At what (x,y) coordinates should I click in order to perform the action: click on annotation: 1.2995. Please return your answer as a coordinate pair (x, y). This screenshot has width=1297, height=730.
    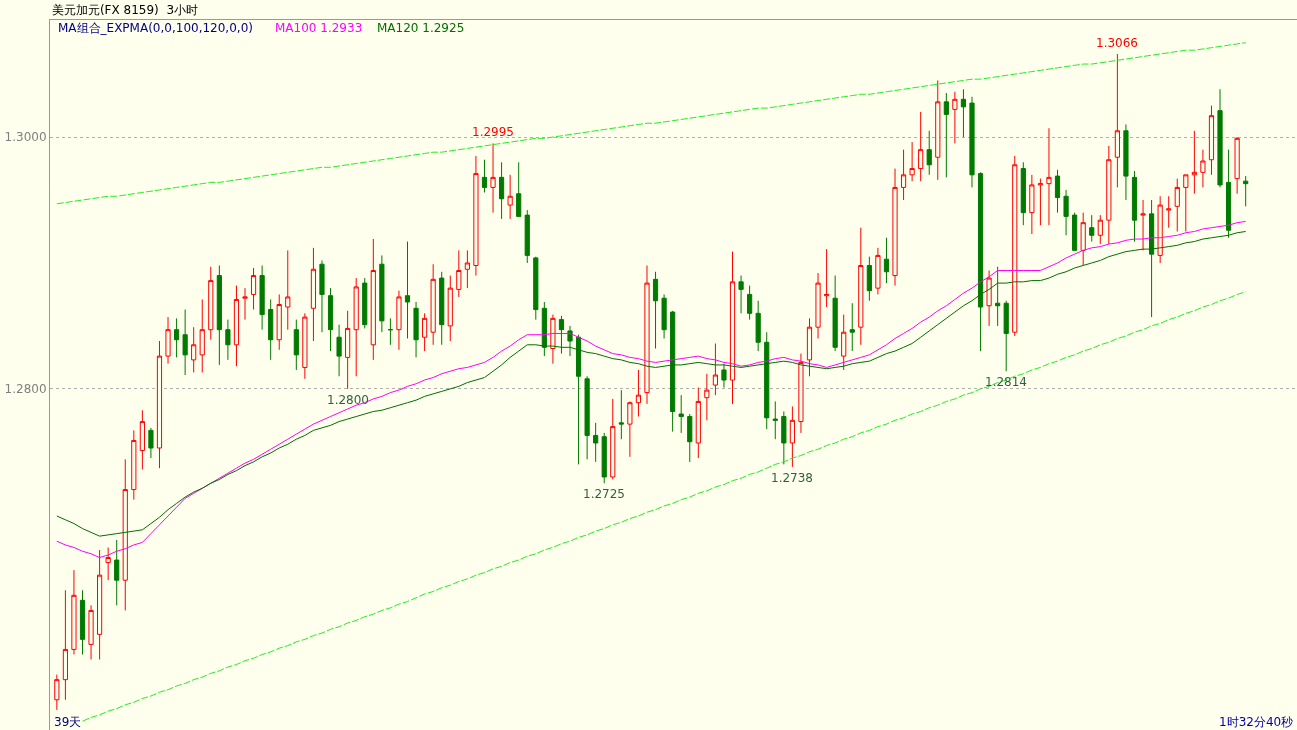
    Looking at the image, I should click on (493, 132).